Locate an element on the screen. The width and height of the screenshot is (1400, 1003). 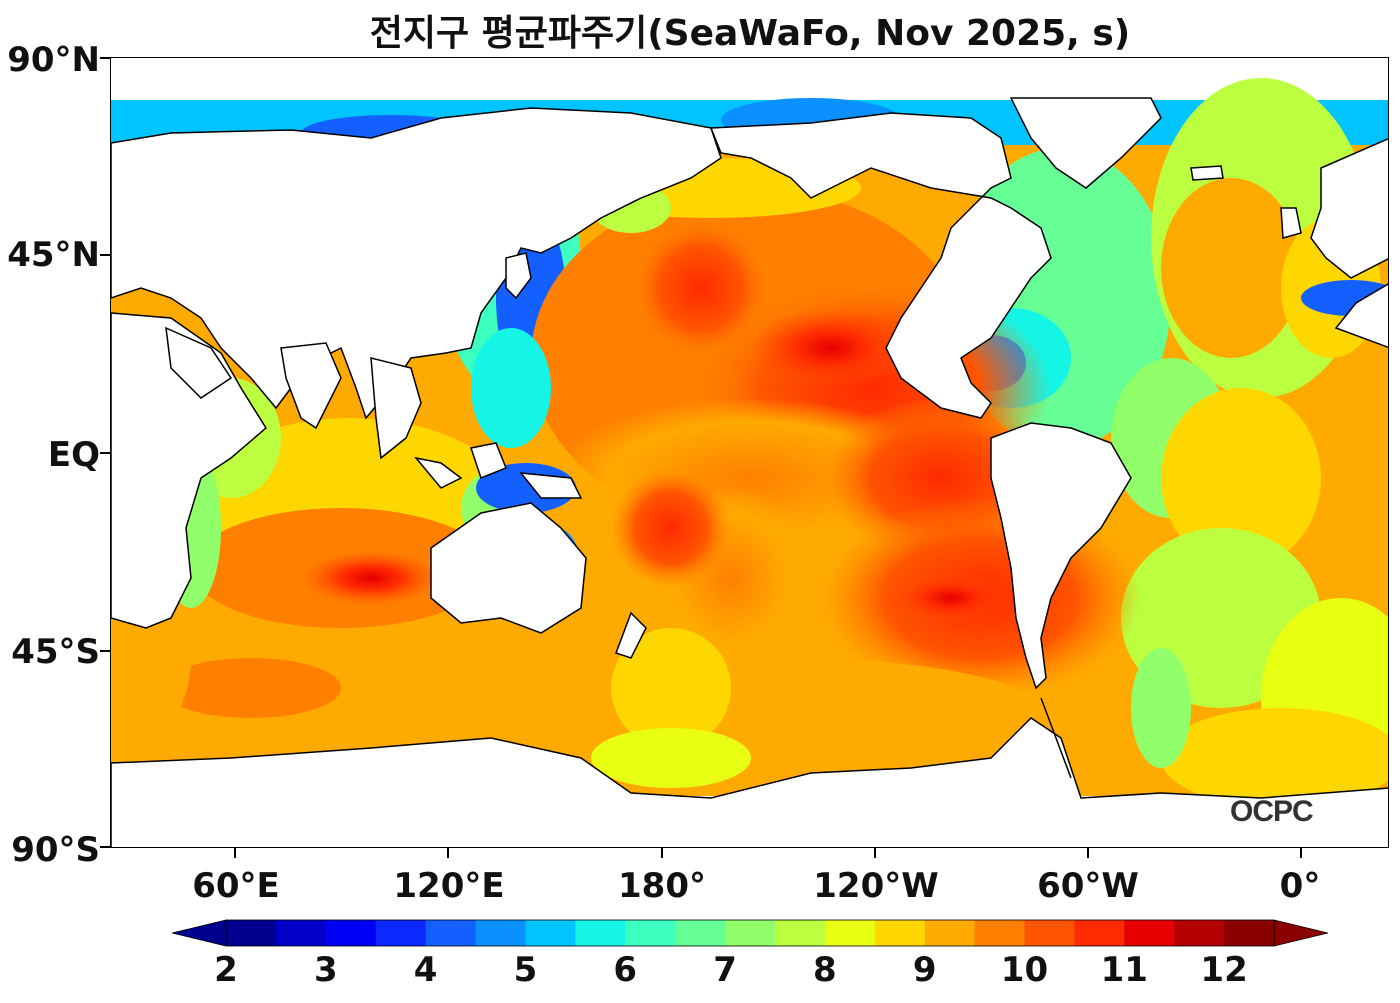
antarctic-peninsula is located at coordinates (1056, 738).